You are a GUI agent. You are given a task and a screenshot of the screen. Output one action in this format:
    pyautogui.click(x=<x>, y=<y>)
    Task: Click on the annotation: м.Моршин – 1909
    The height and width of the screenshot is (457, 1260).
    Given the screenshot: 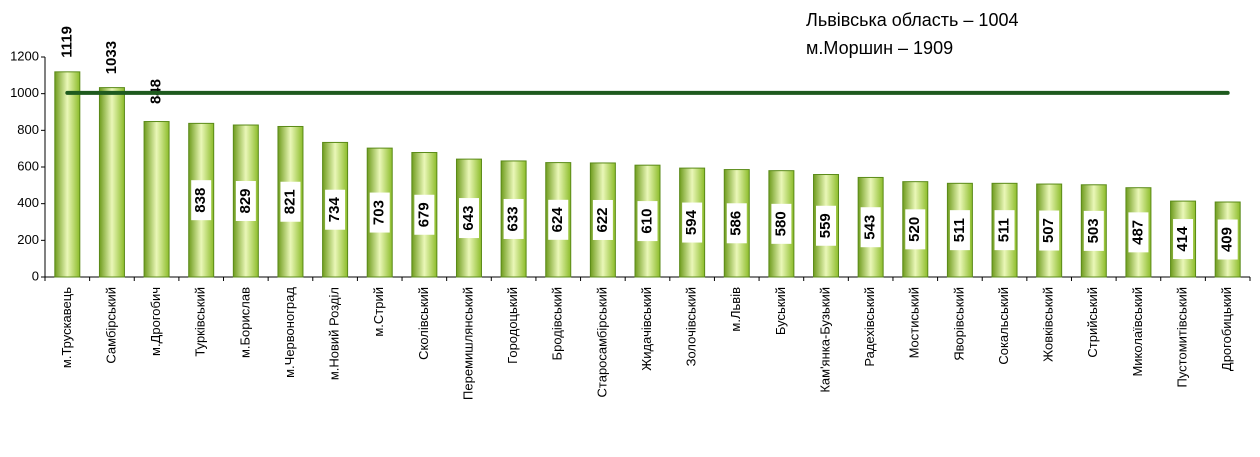 What is the action you would take?
    pyautogui.click(x=879, y=48)
    